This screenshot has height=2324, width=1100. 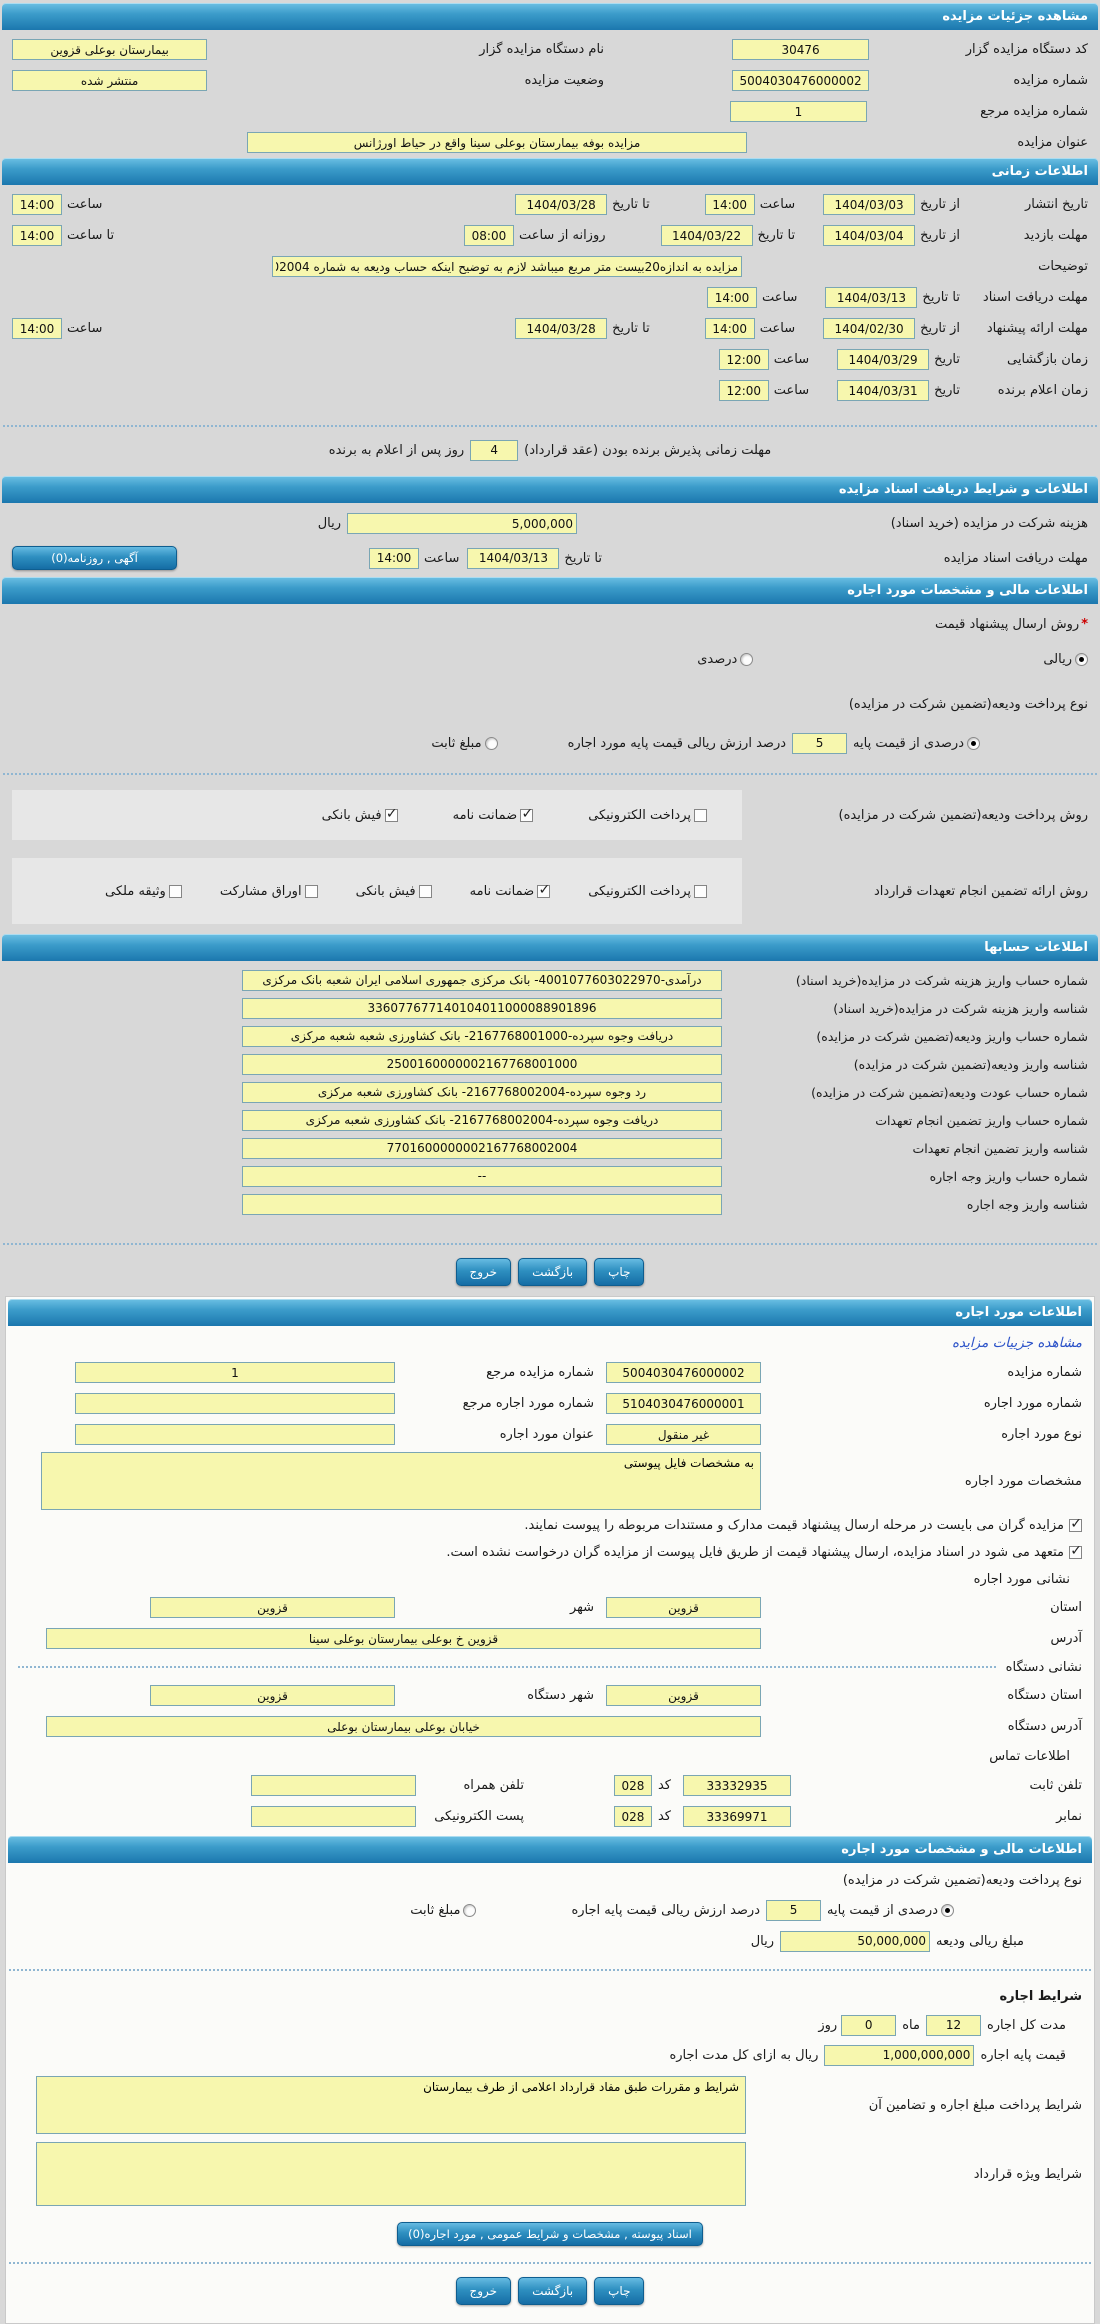 I want to click on attach-docs-checkbox, so click(x=1075, y=1524).